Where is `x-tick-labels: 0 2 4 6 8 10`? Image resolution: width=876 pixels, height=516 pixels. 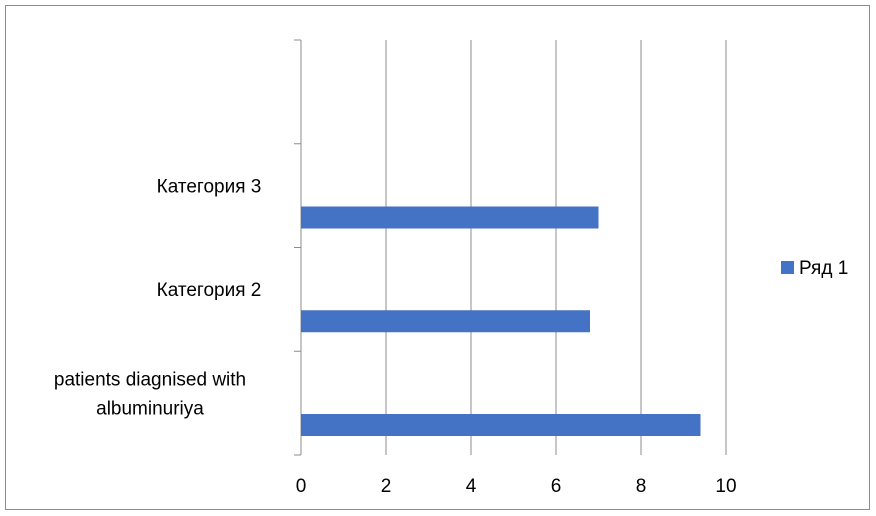
x-tick-labels: 0 2 4 6 8 10 is located at coordinates (516, 486).